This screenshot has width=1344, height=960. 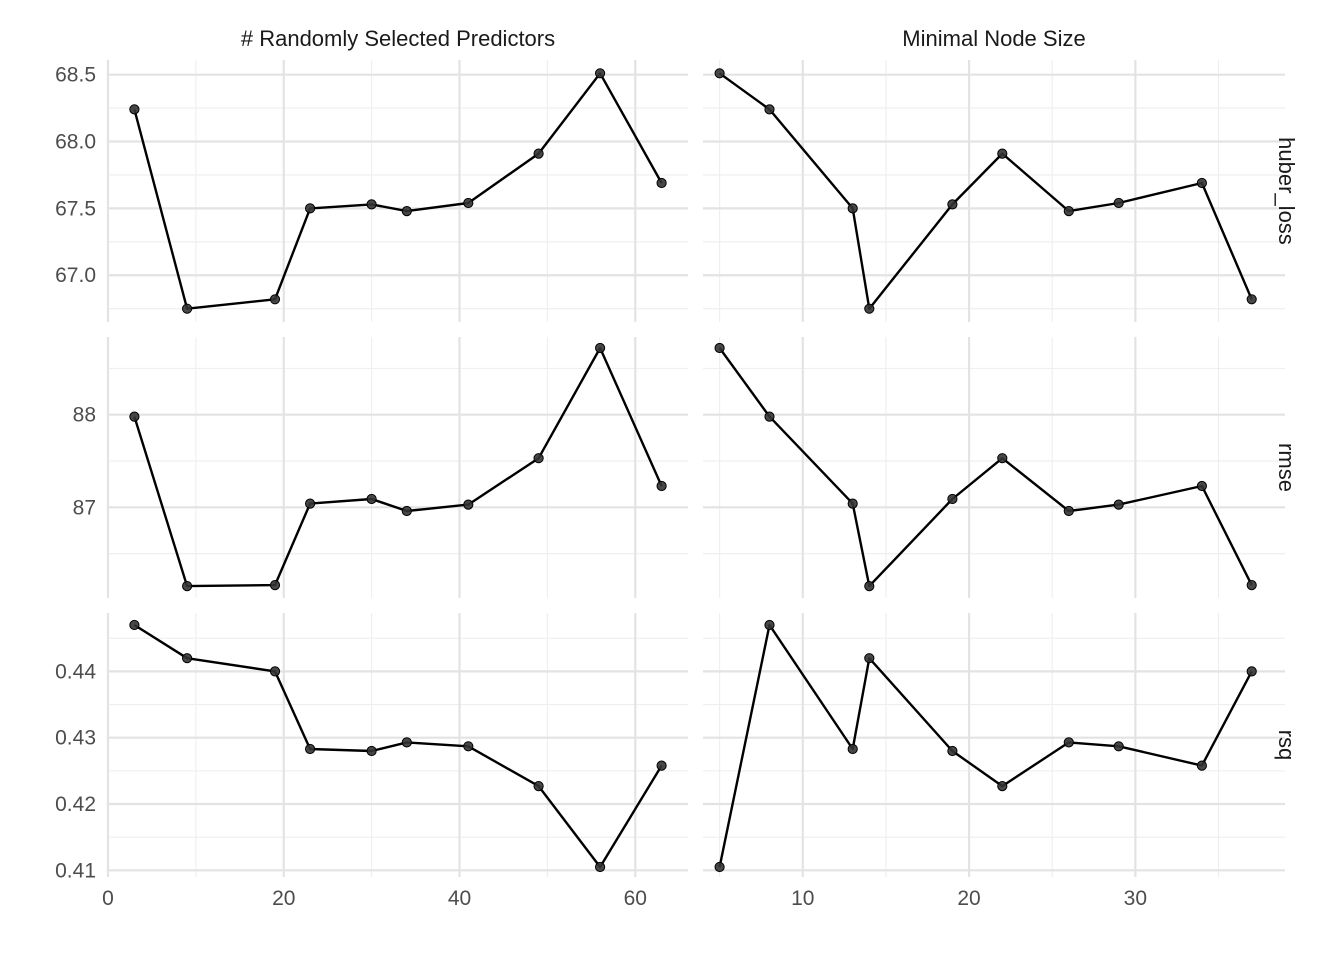 What do you see at coordinates (75, 804) in the screenshot?
I see `y-tick-label: 0.42` at bounding box center [75, 804].